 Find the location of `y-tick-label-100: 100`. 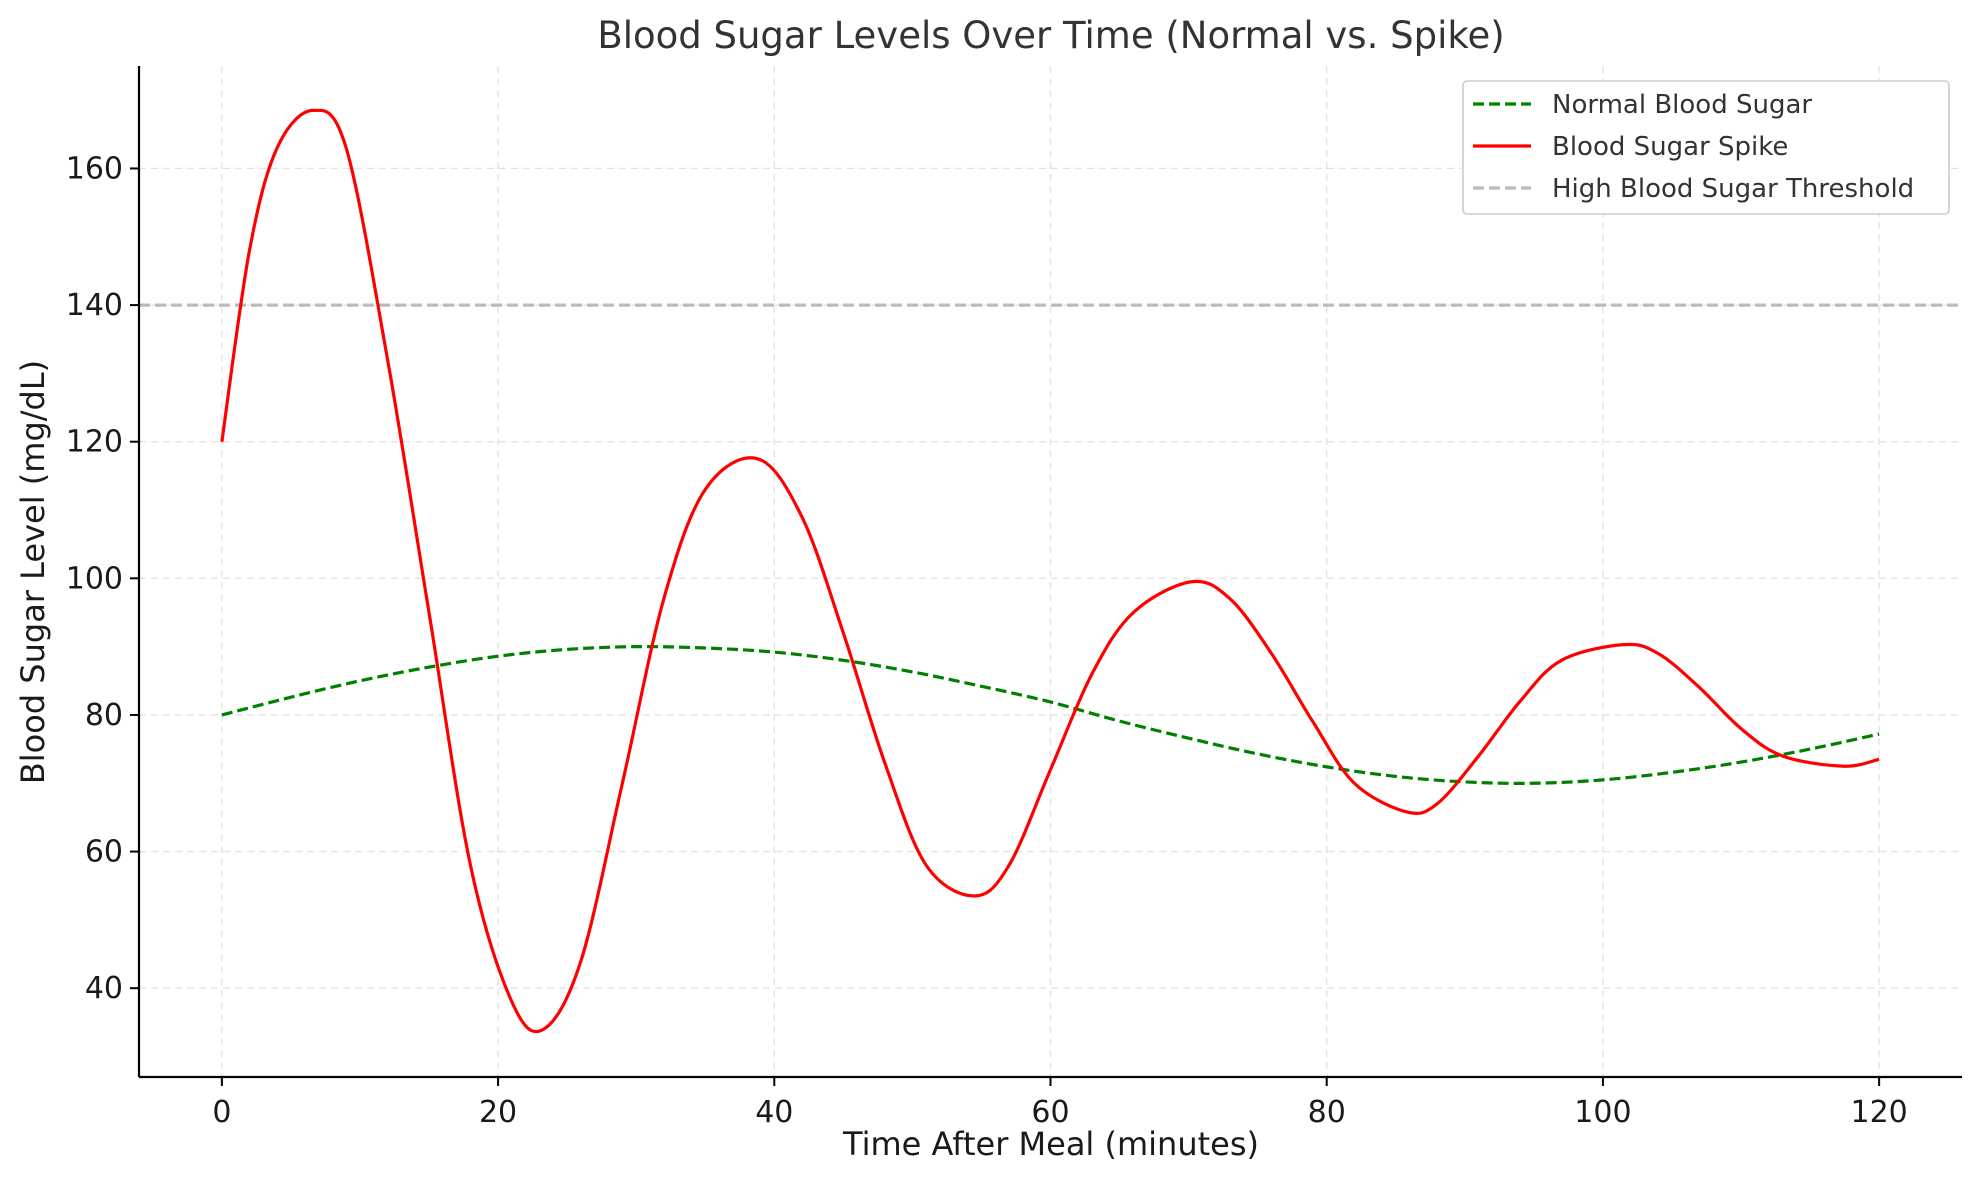

y-tick-label-100: 100 is located at coordinates (94, 578).